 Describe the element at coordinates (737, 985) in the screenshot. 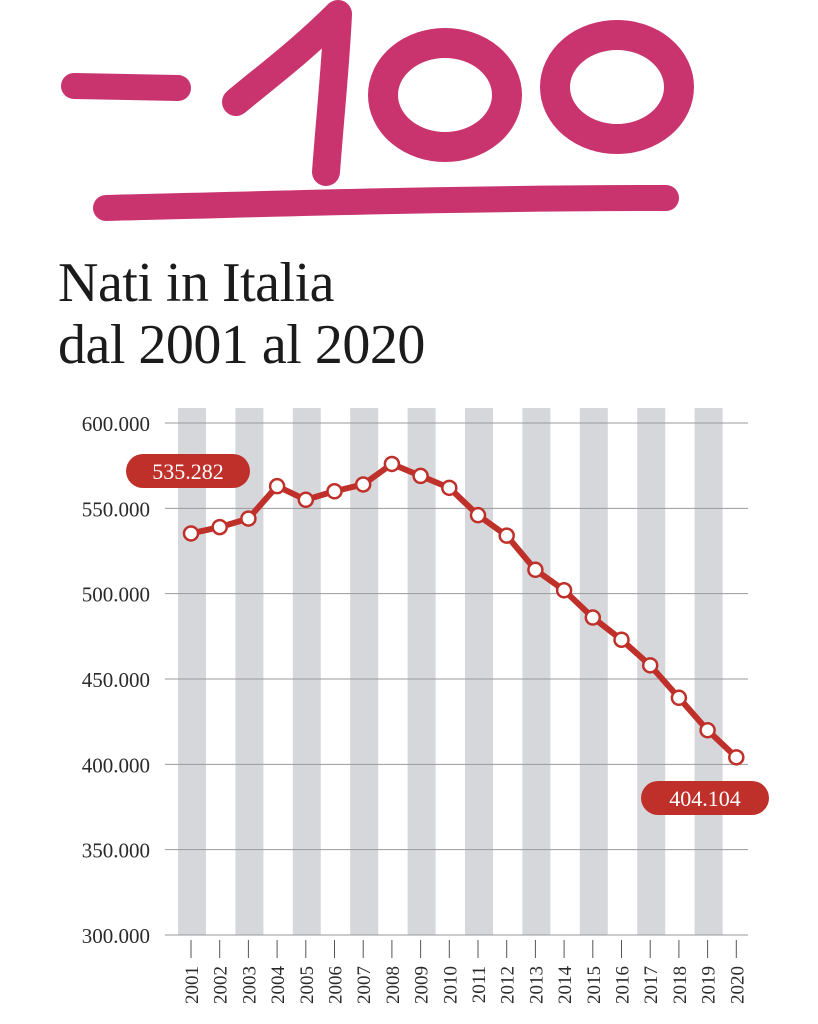

I see `x-tick-label: 2020` at that location.